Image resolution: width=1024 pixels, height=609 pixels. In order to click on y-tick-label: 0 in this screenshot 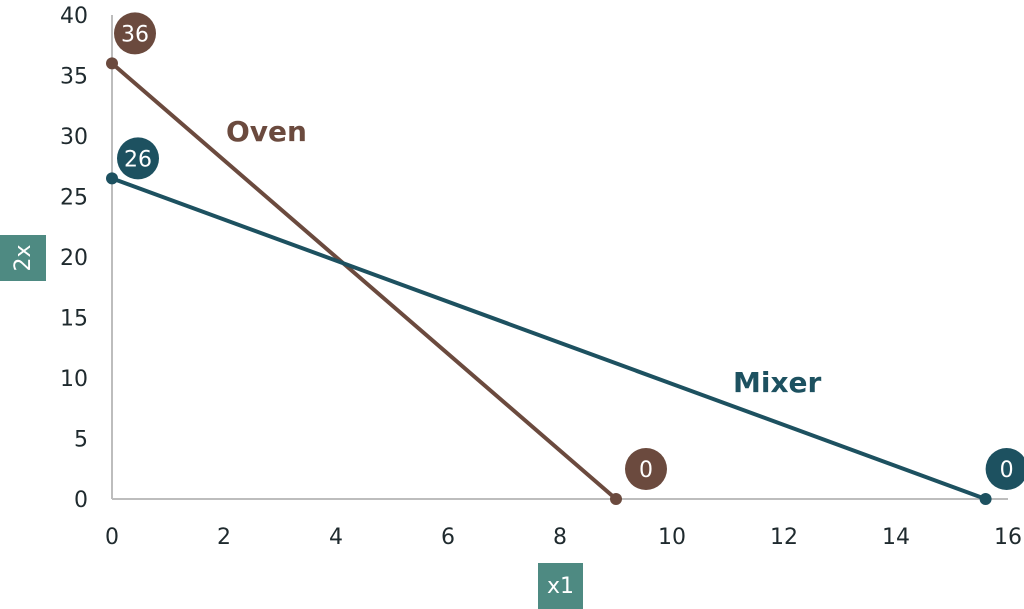, I will do `click(81, 500)`.